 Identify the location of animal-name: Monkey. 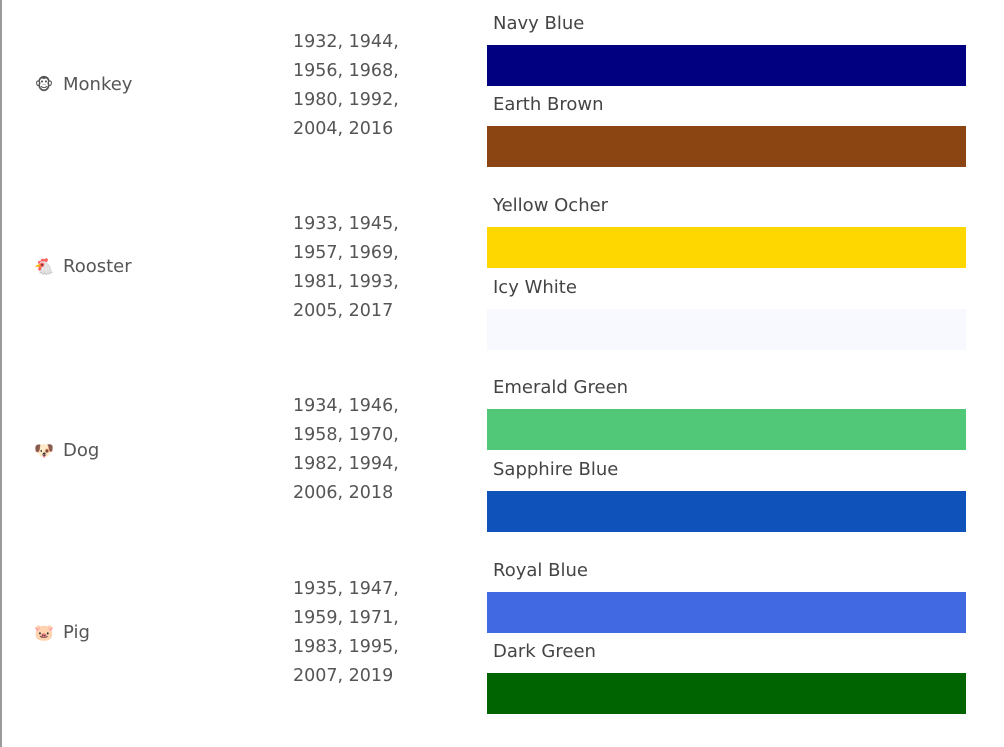
(98, 84).